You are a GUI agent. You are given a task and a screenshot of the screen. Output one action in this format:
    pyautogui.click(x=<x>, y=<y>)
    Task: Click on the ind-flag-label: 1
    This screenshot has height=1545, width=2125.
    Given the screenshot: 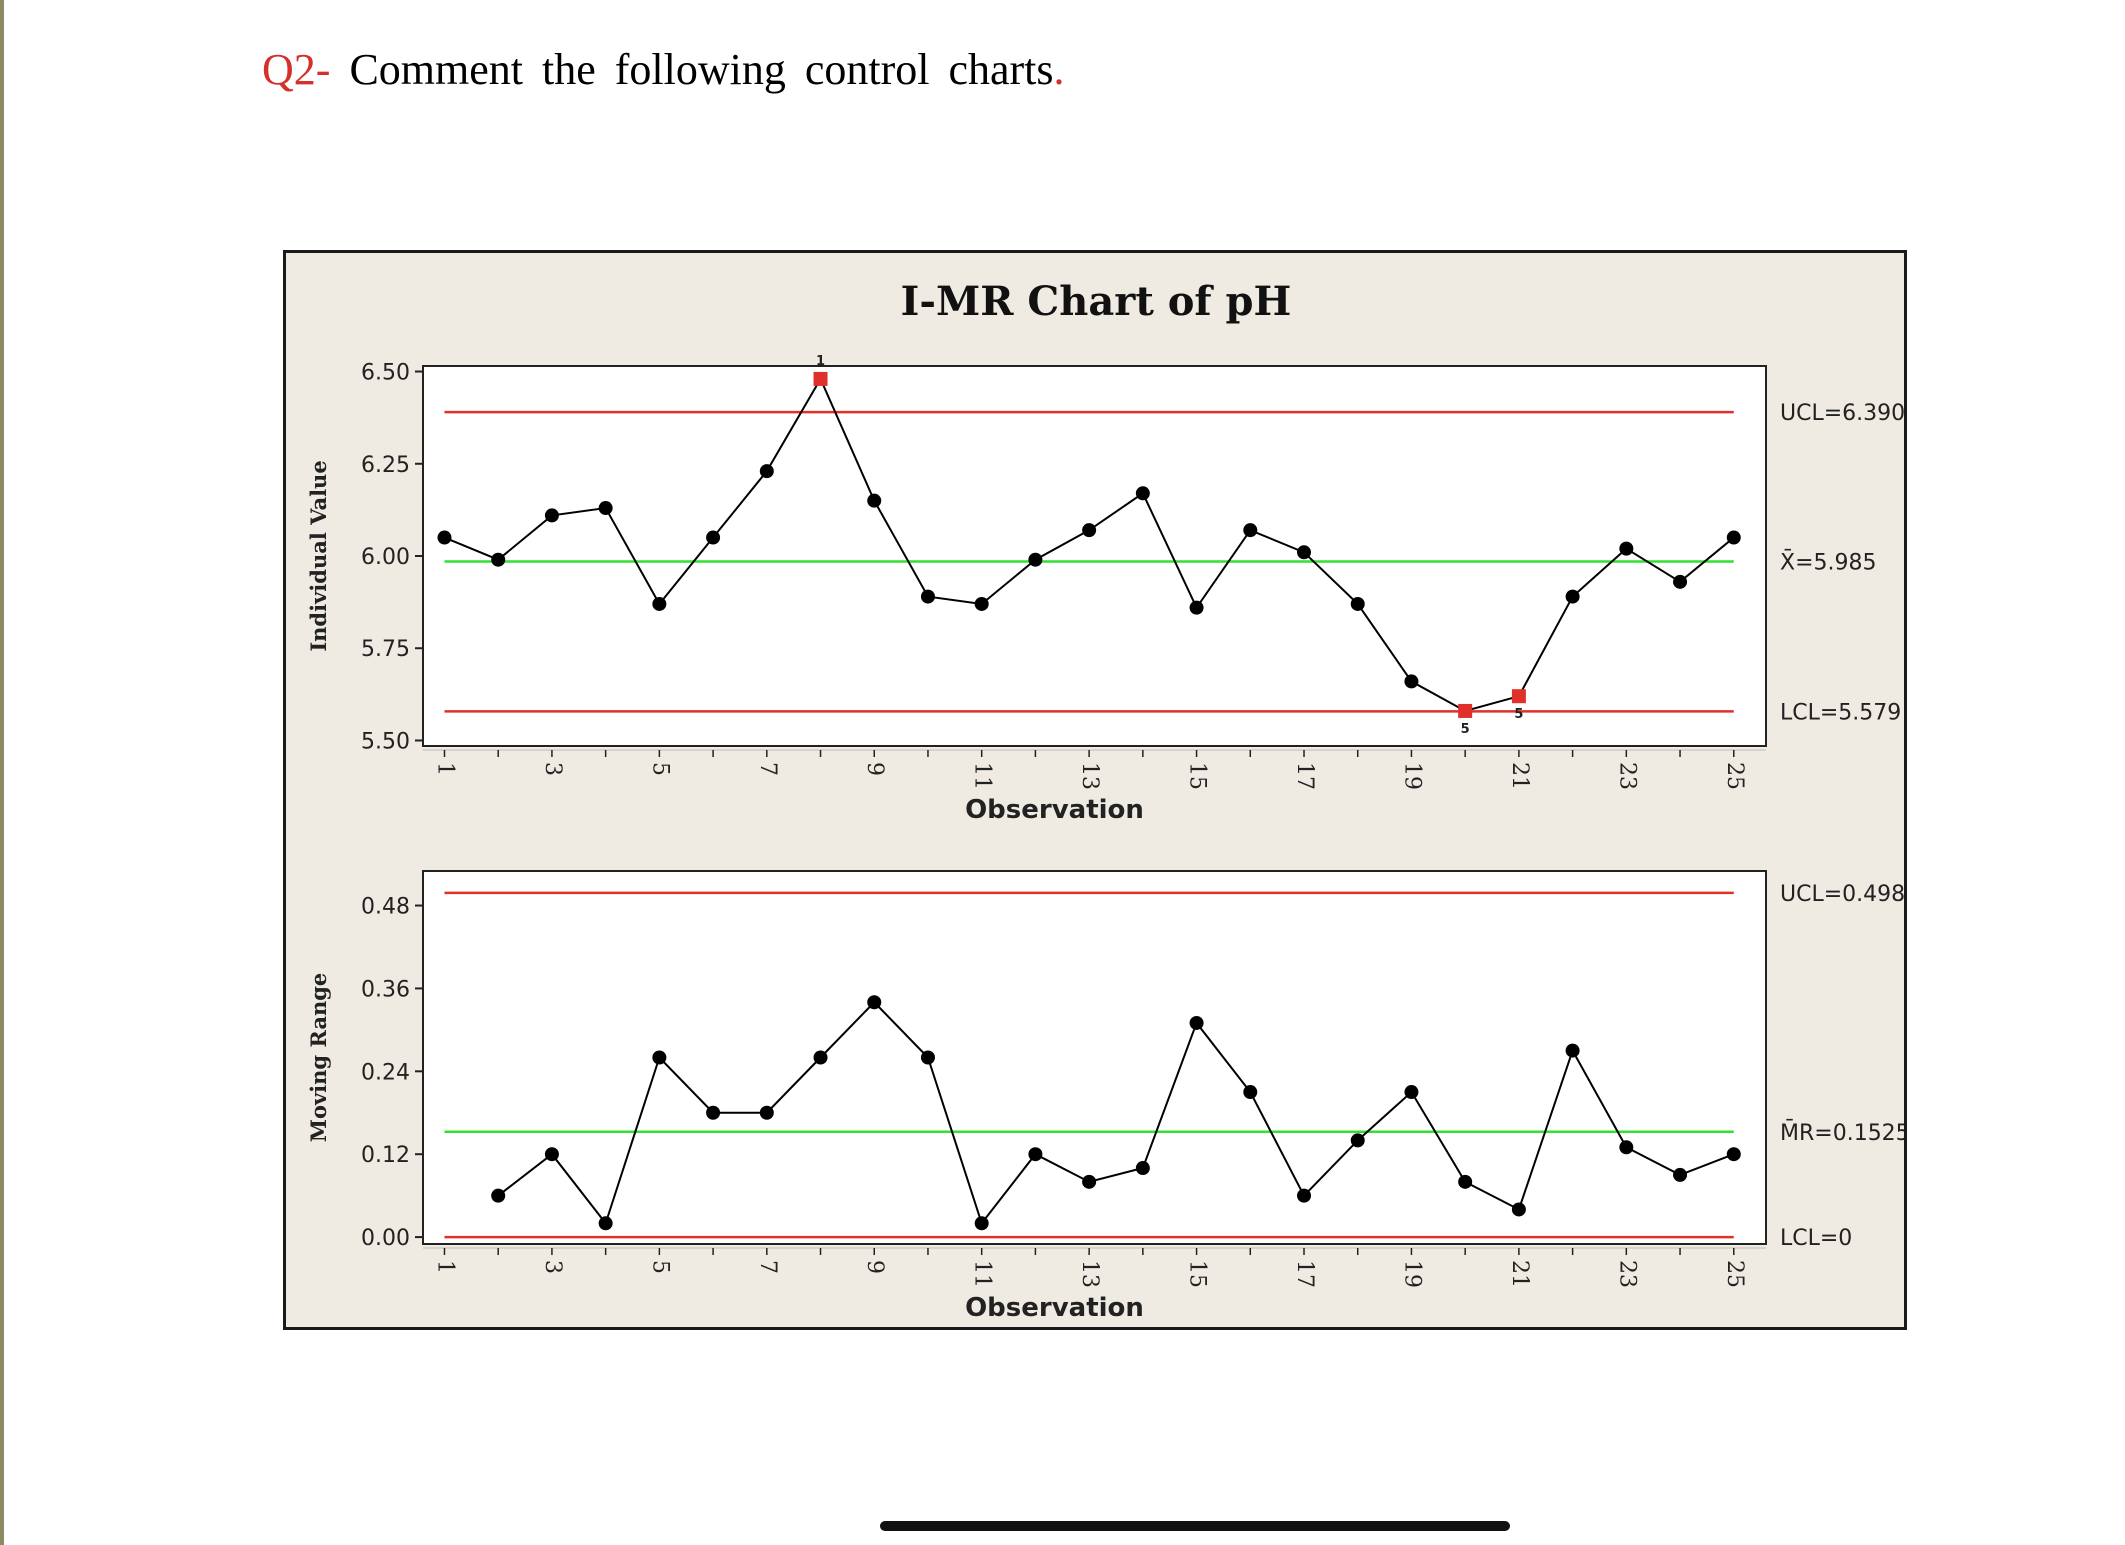 What is the action you would take?
    pyautogui.click(x=820, y=361)
    